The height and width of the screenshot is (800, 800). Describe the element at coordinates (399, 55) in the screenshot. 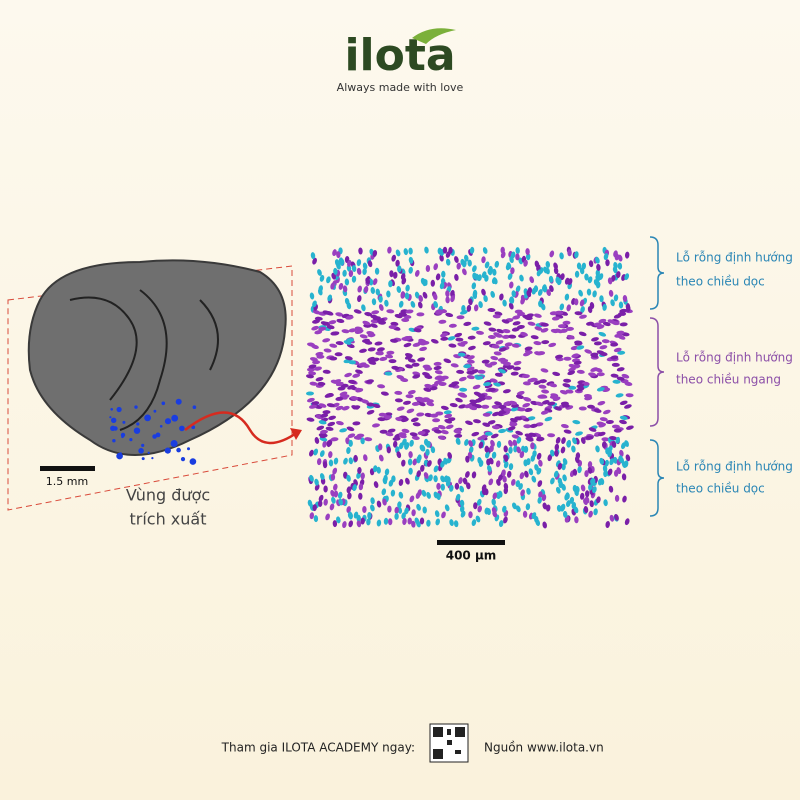

I see `logo: ilota` at that location.